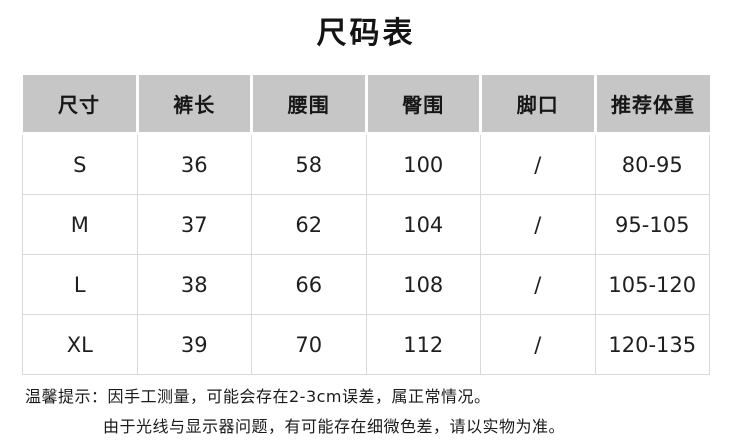  I want to click on cell-recommended-weight: 95-105, so click(652, 224).